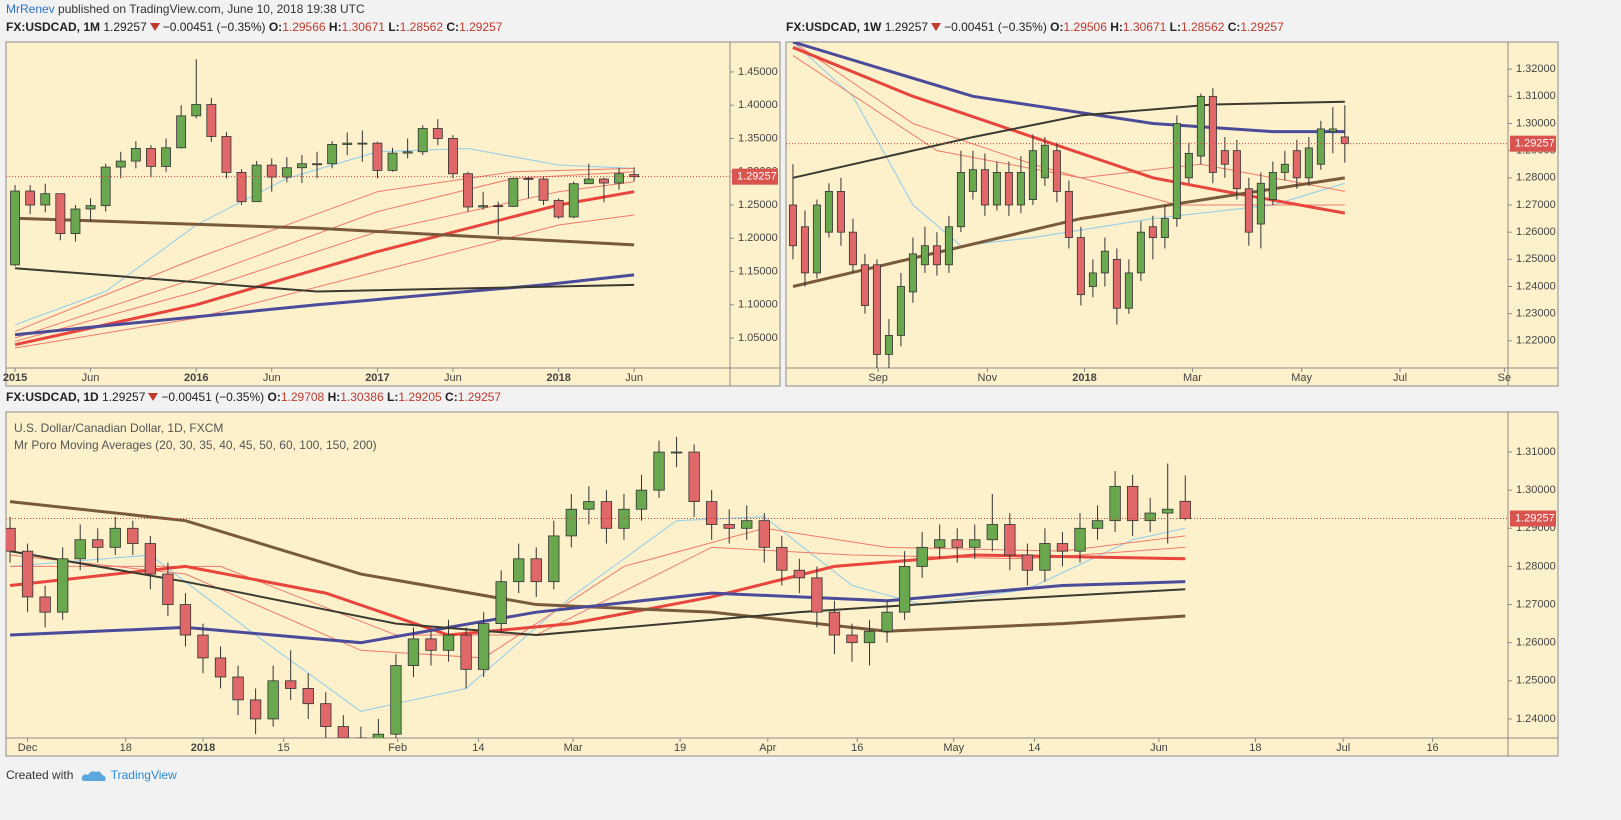 The image size is (1621, 820). Describe the element at coordinates (1536, 123) in the screenshot. I see `y-tick-label: 1.30000` at that location.